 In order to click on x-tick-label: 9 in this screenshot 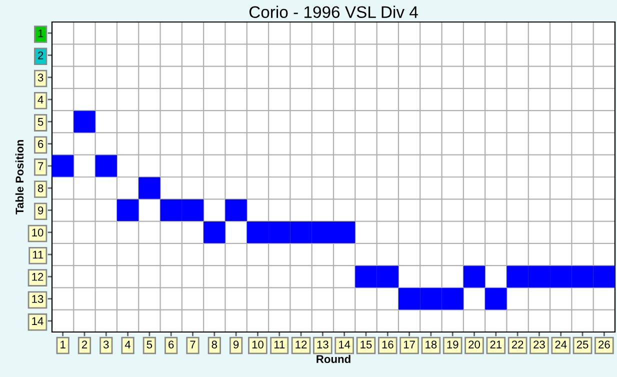, I will do `click(236, 344)`.